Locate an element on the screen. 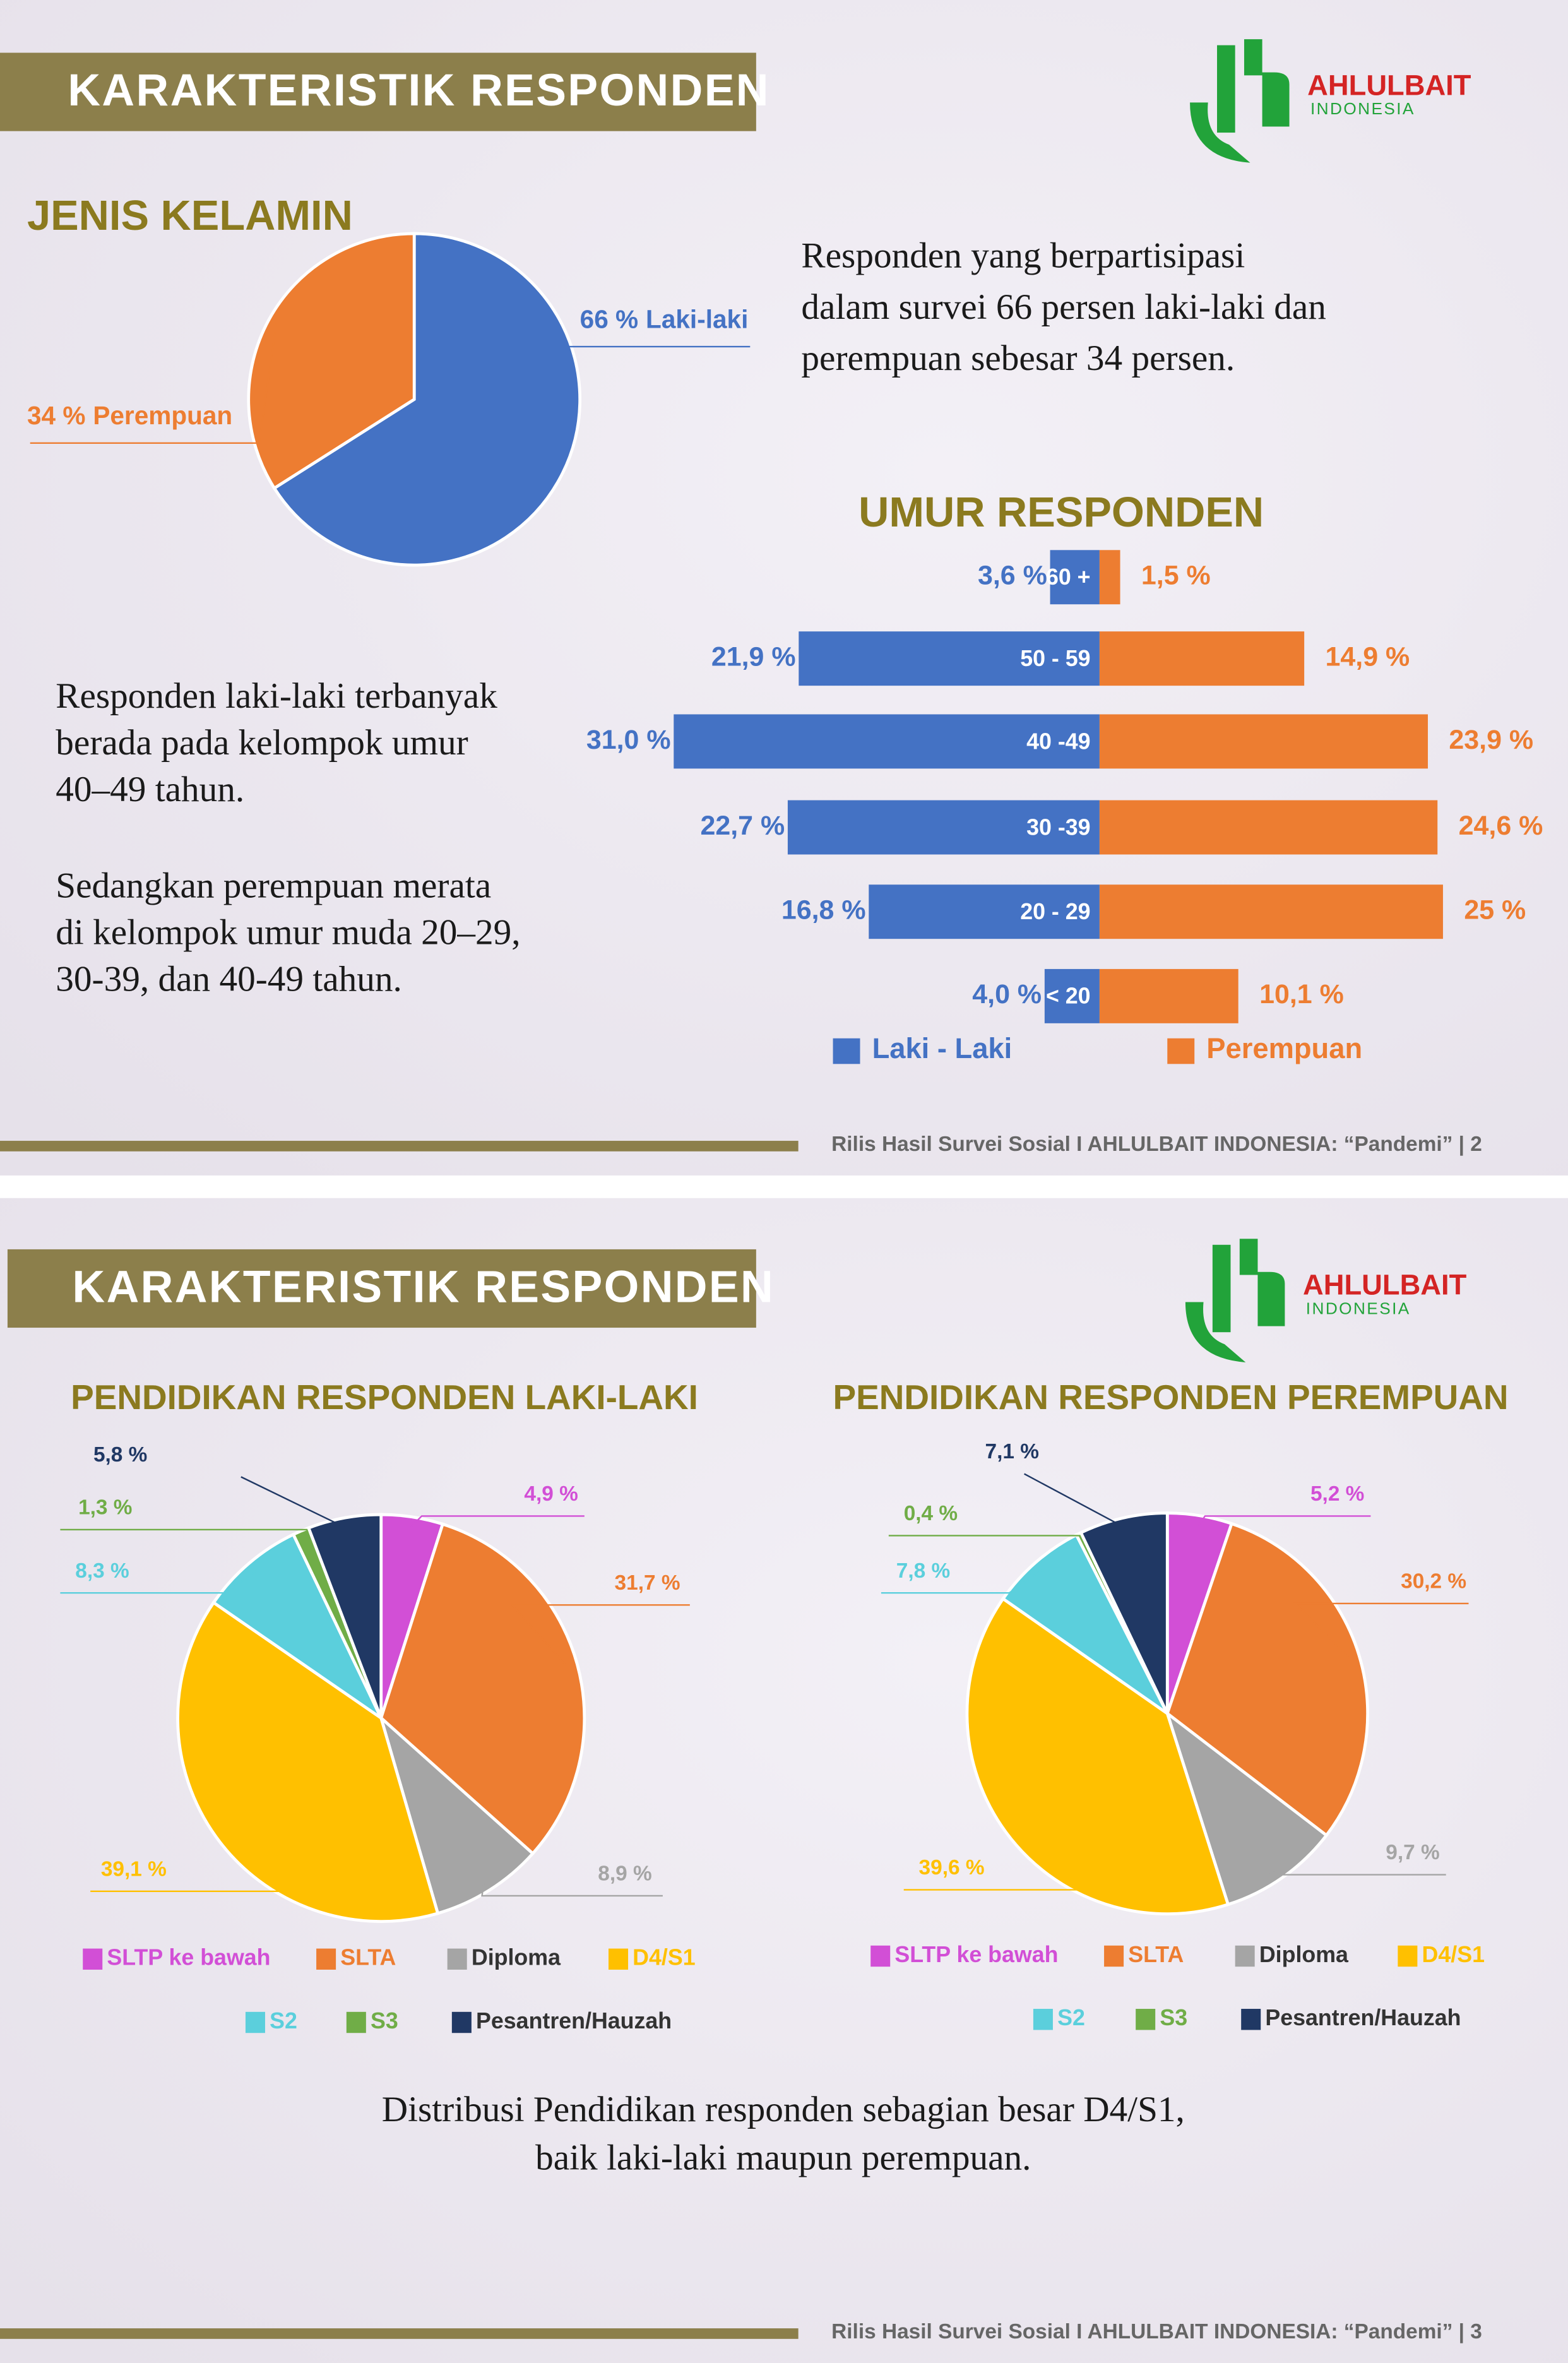 This screenshot has height=2363, width=1568. data-label: 66 % Laki-laki is located at coordinates (664, 319).